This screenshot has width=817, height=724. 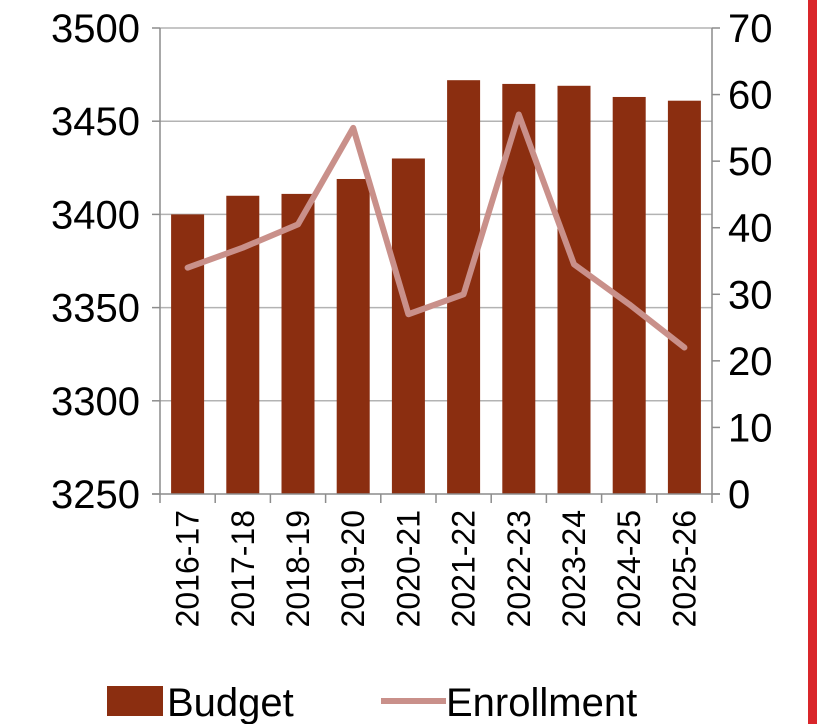 I want to click on right-tick-label: 20, so click(x=750, y=362).